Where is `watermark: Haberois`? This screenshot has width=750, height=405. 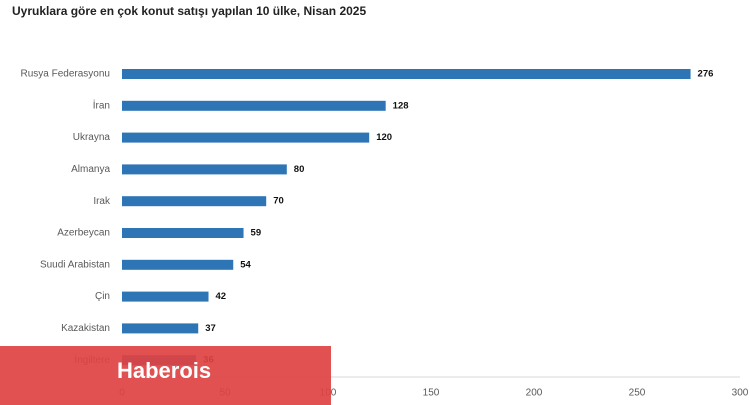
watermark: Haberois is located at coordinates (165, 375).